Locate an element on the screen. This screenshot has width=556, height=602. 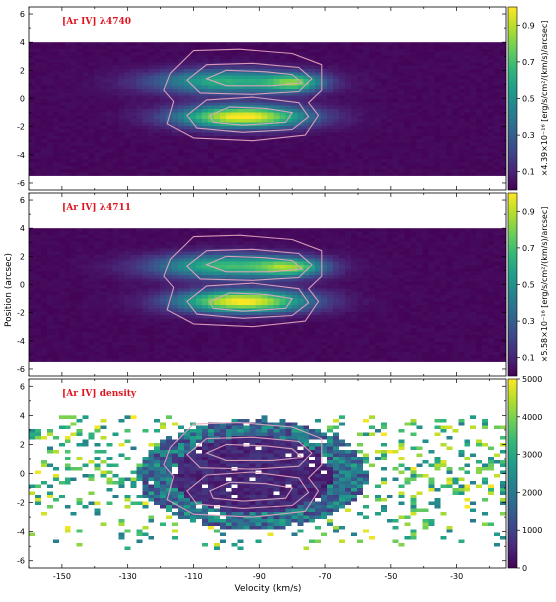
panel-title-1: [Ar IV] λ4740 is located at coordinates (96, 22).